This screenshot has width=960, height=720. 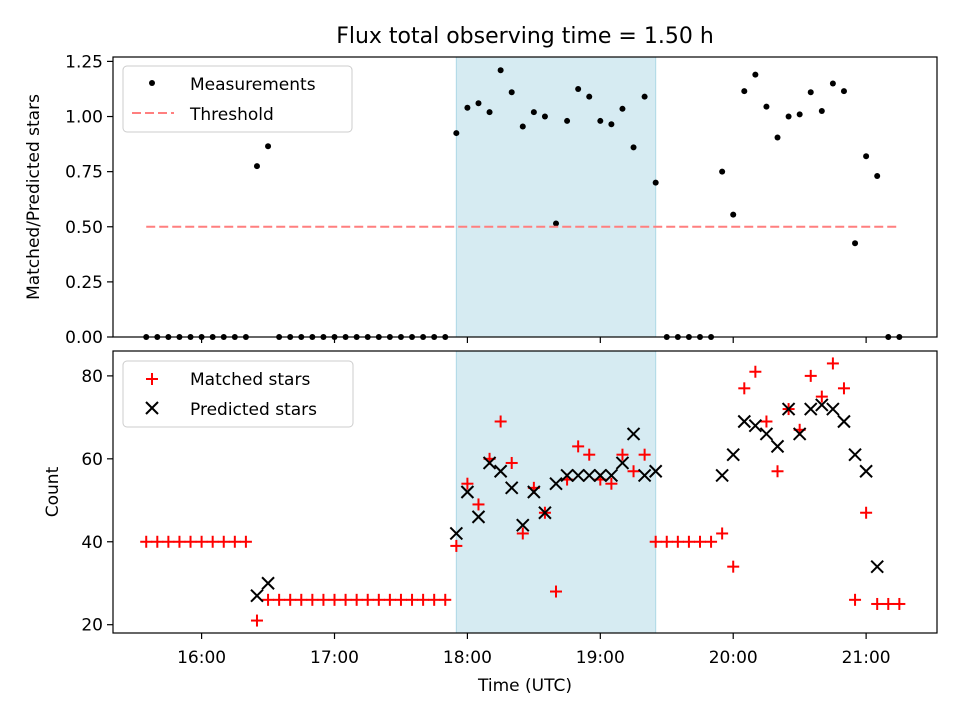 I want to click on top-legend: Measurements Threshold, so click(x=237, y=99).